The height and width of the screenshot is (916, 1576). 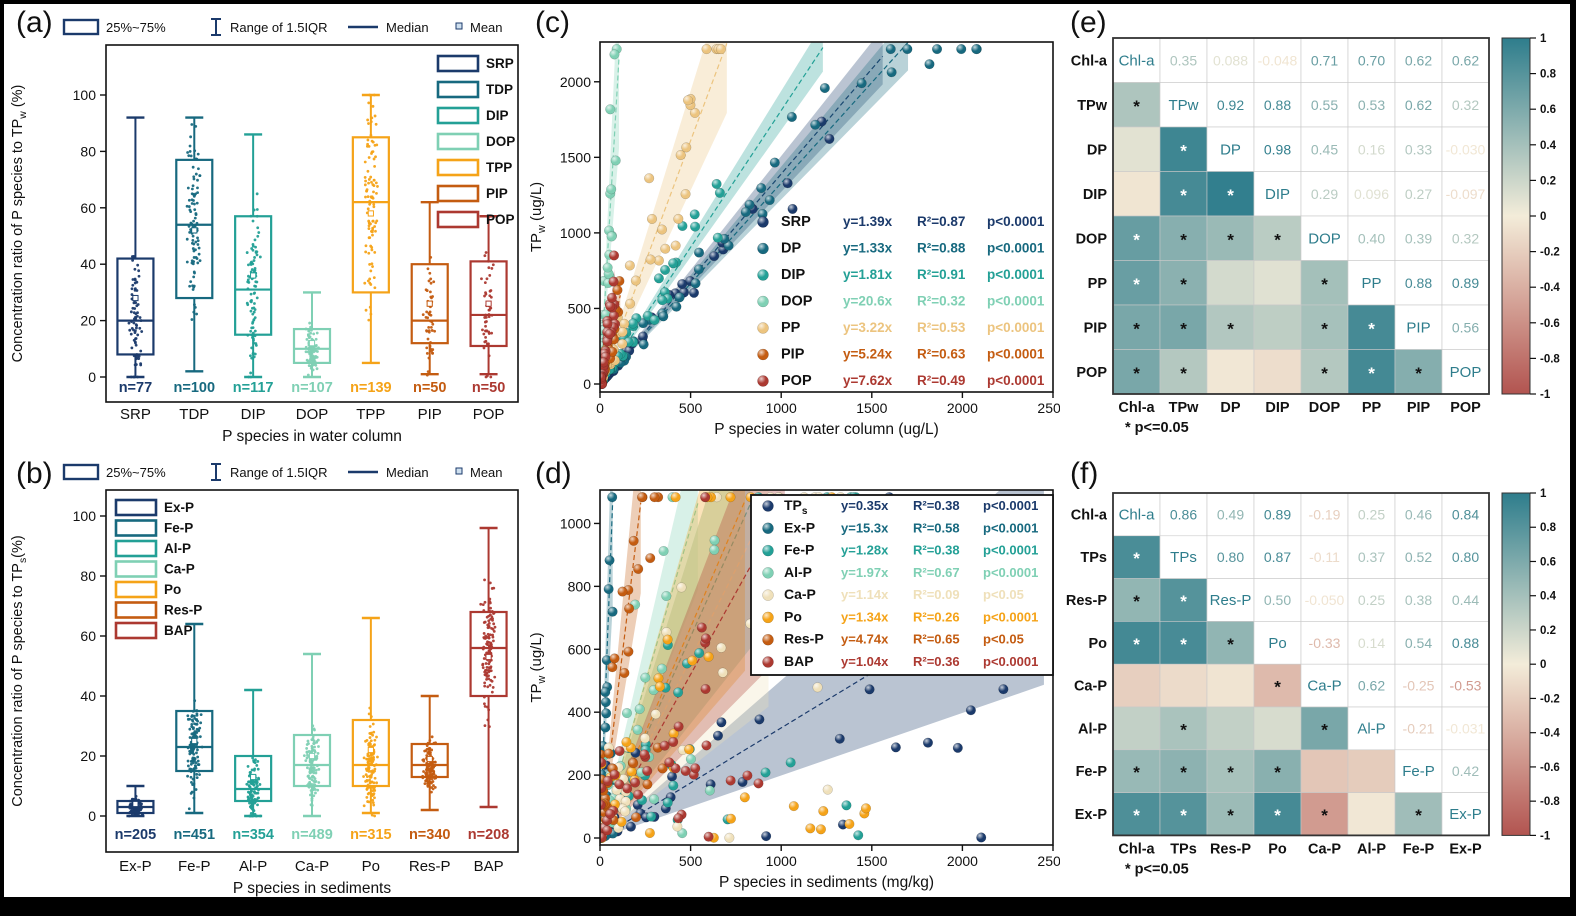 I want to click on category-label: DIP, so click(x=253, y=414).